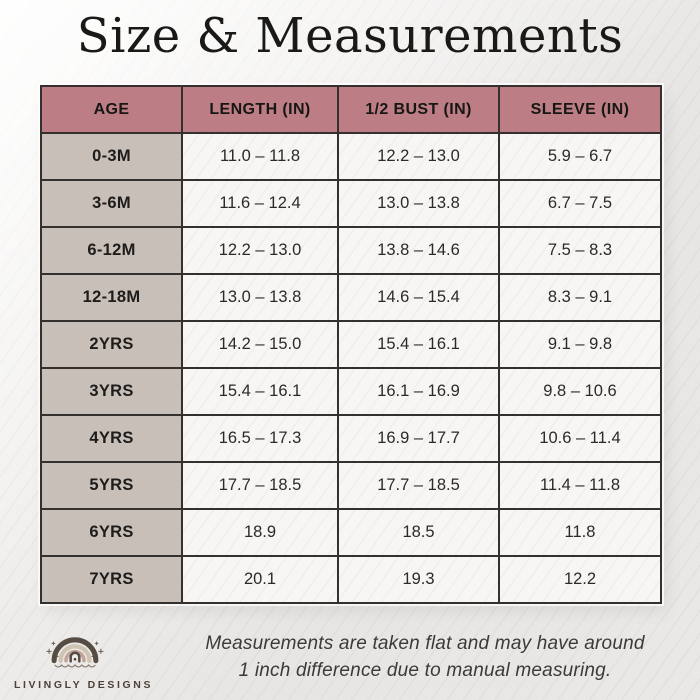  I want to click on cell-length: 15.4 – 16.1, so click(260, 391).